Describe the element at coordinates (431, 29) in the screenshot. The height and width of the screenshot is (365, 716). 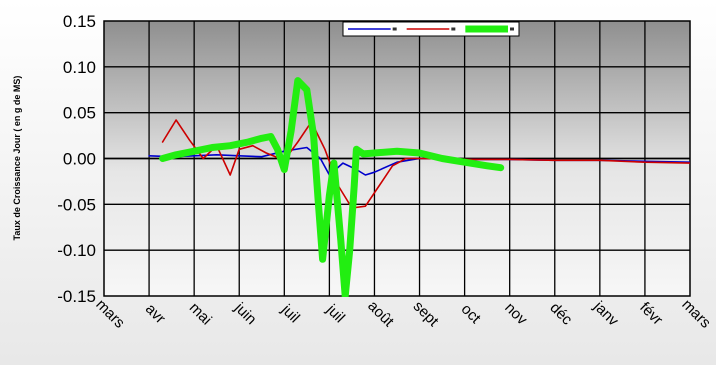
I see `legend` at that location.